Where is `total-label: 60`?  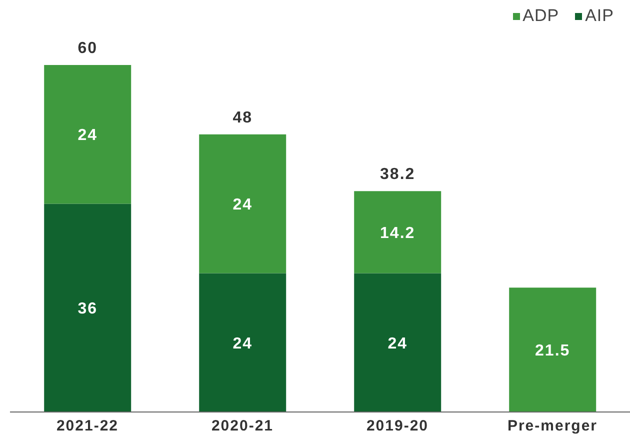 total-label: 60 is located at coordinates (88, 48).